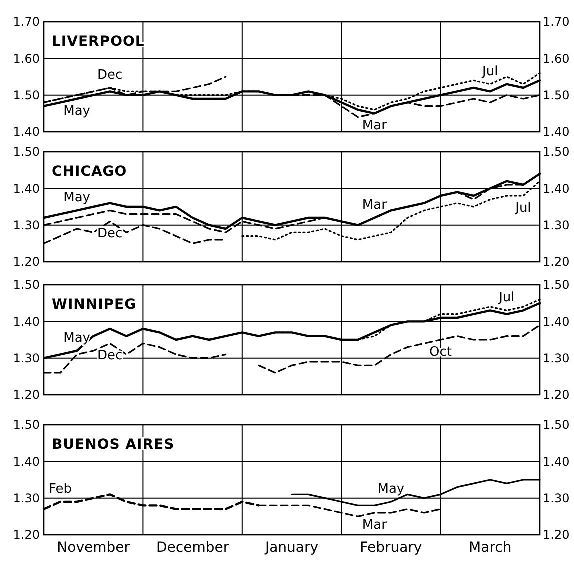  What do you see at coordinates (193, 548) in the screenshot?
I see `x-tick-label: December` at bounding box center [193, 548].